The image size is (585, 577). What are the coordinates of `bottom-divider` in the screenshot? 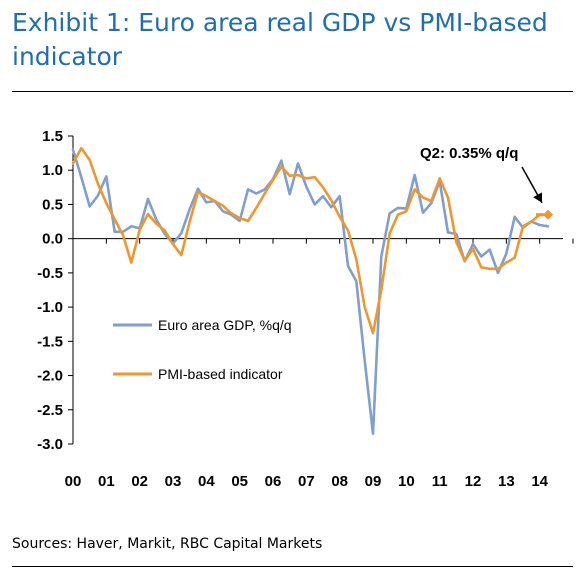 It's located at (292, 566).